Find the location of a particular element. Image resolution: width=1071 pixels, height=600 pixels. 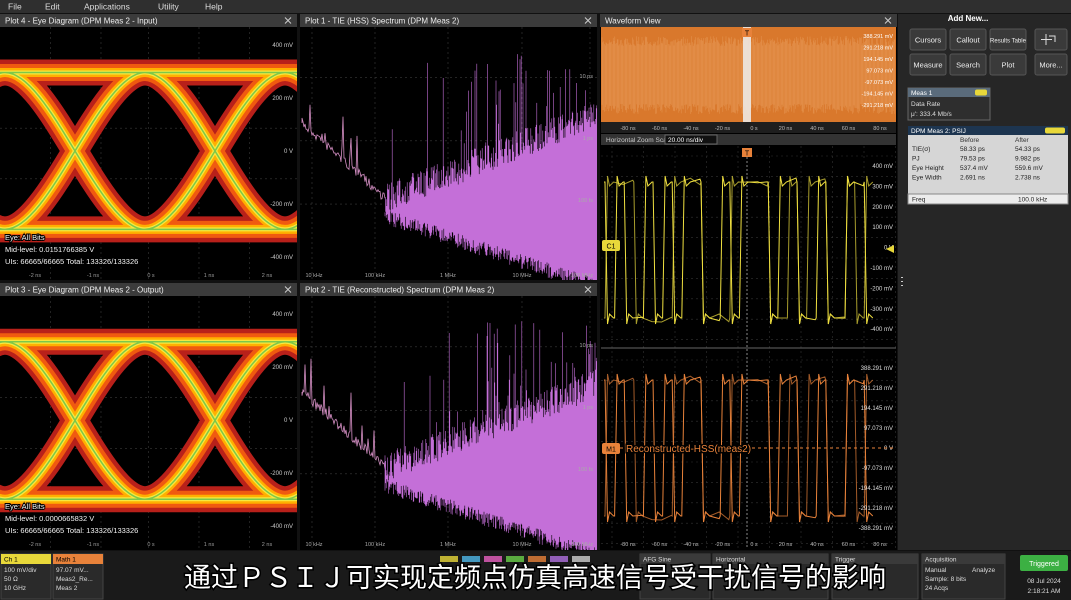

zoom-bar is located at coordinates (748, 139).